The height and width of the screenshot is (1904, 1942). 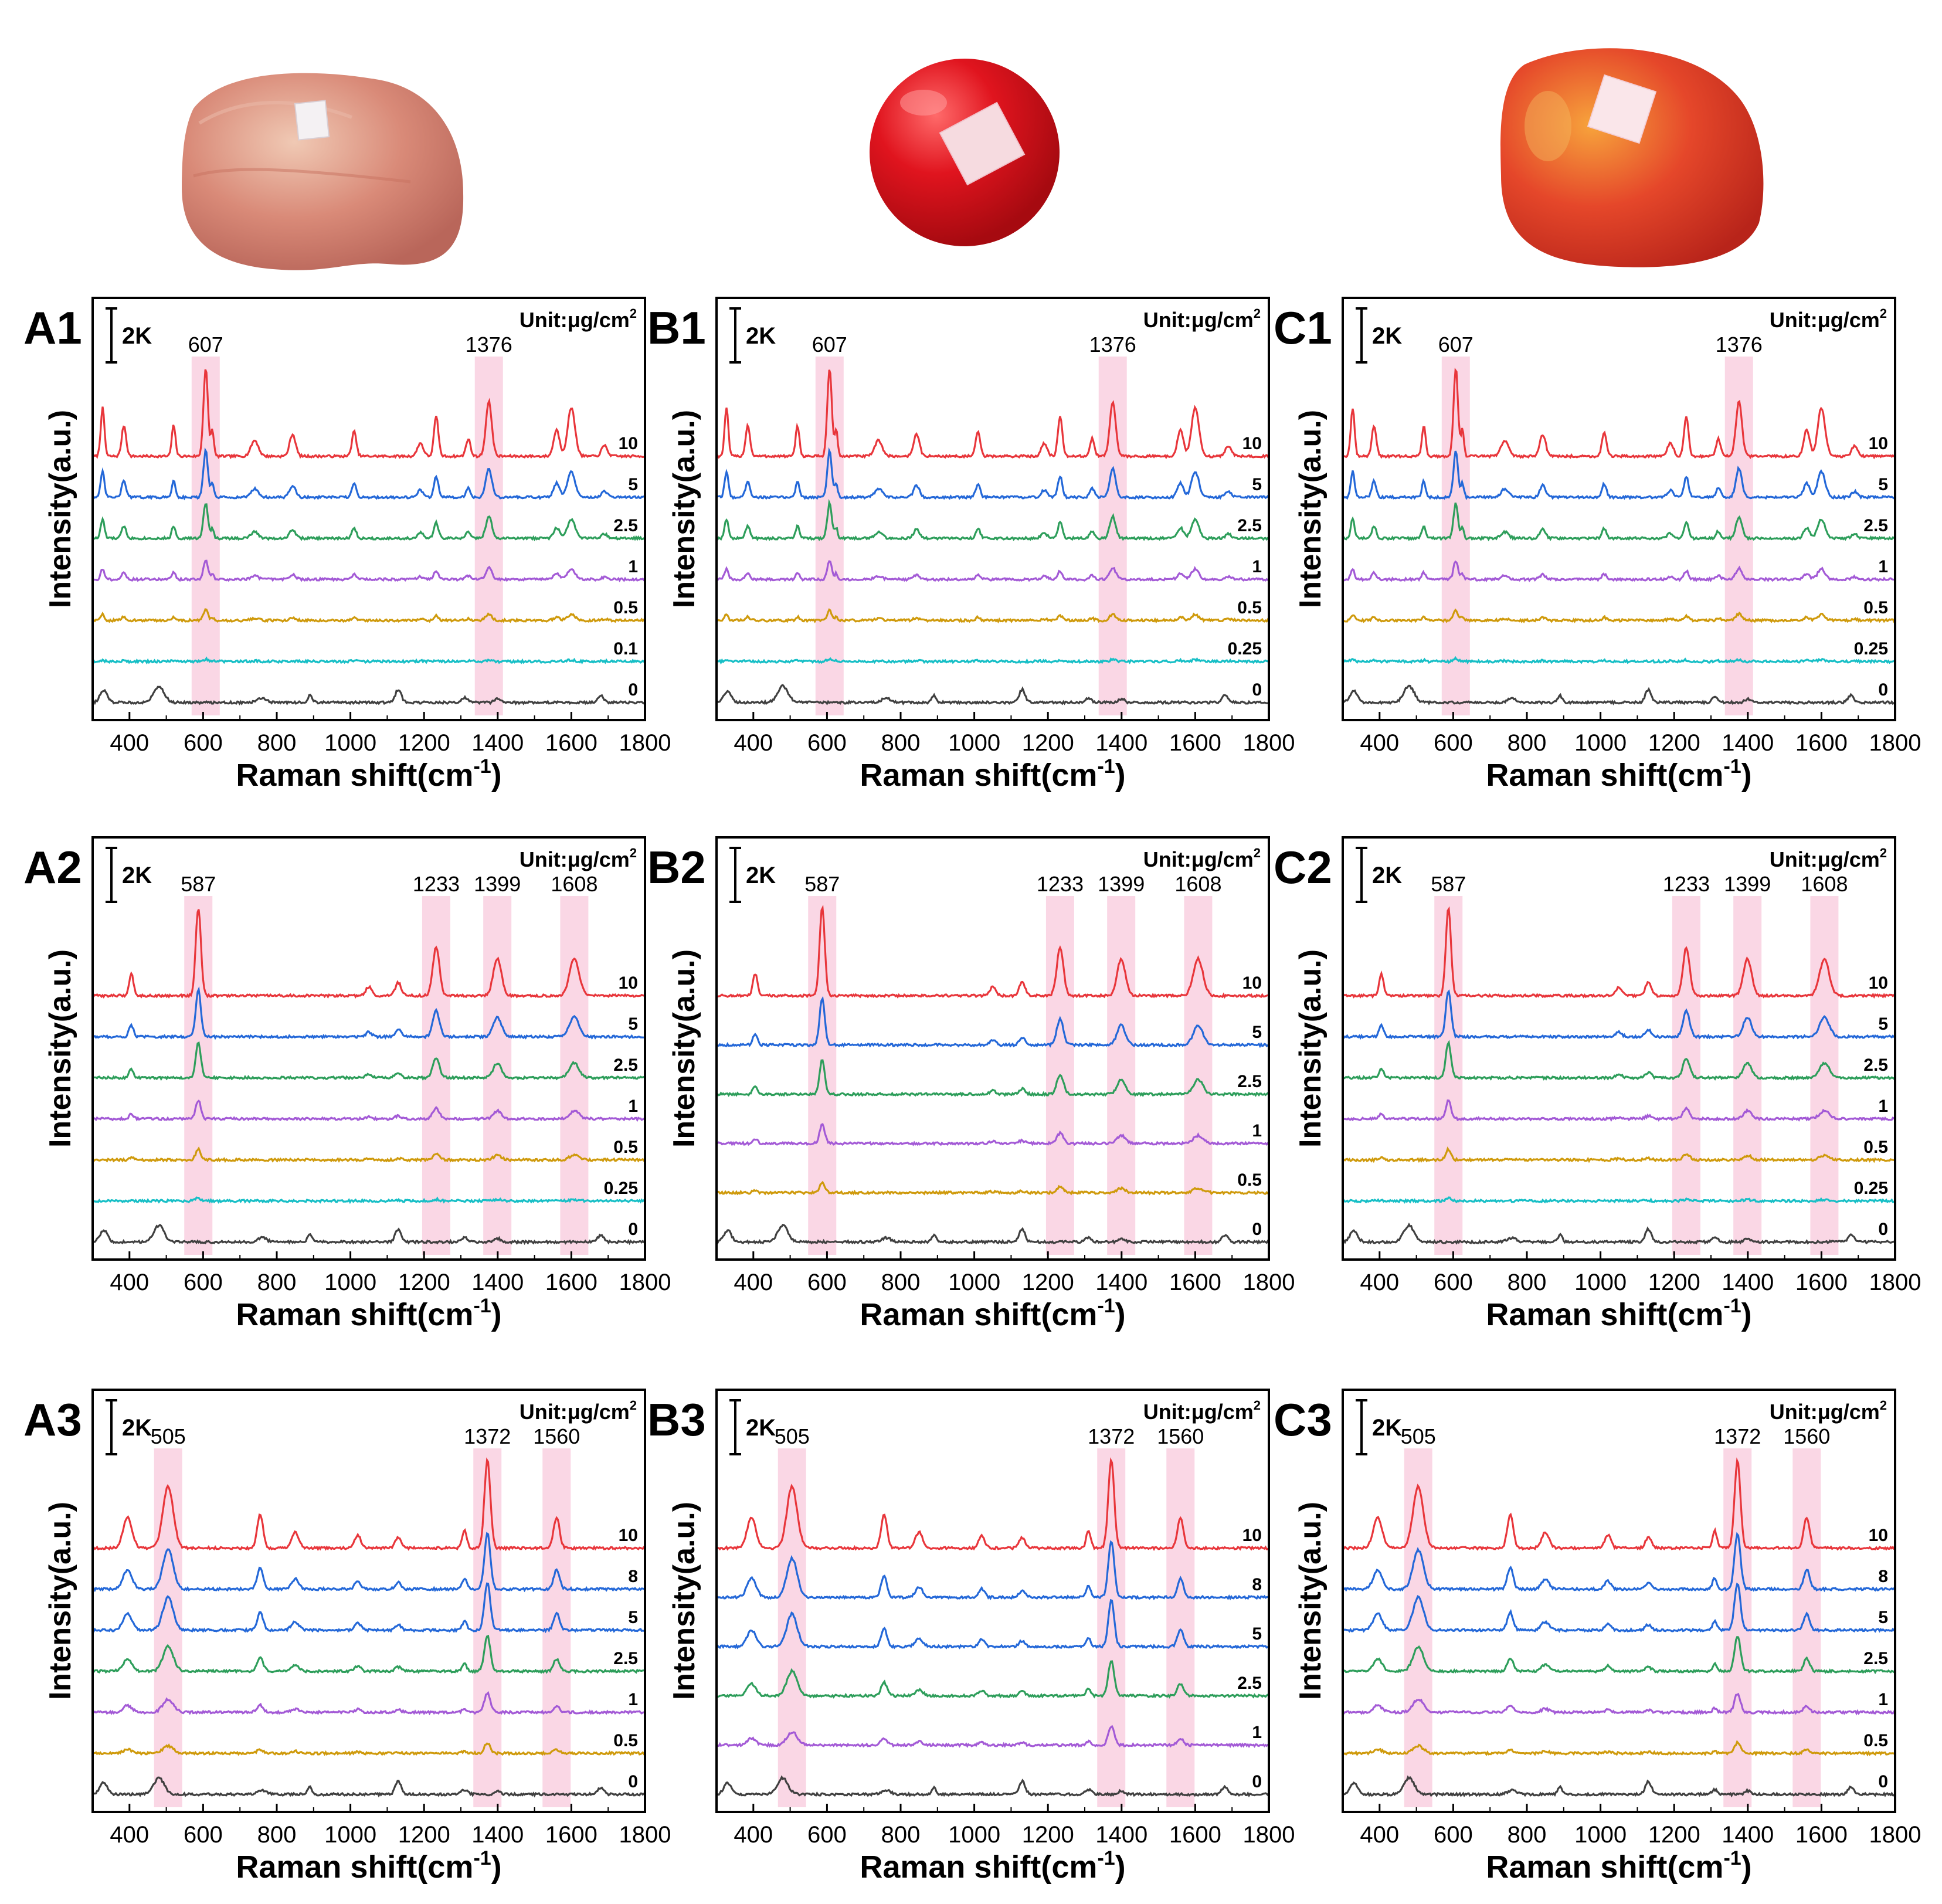 What do you see at coordinates (436, 884) in the screenshot?
I see `peak-label: 1233` at bounding box center [436, 884].